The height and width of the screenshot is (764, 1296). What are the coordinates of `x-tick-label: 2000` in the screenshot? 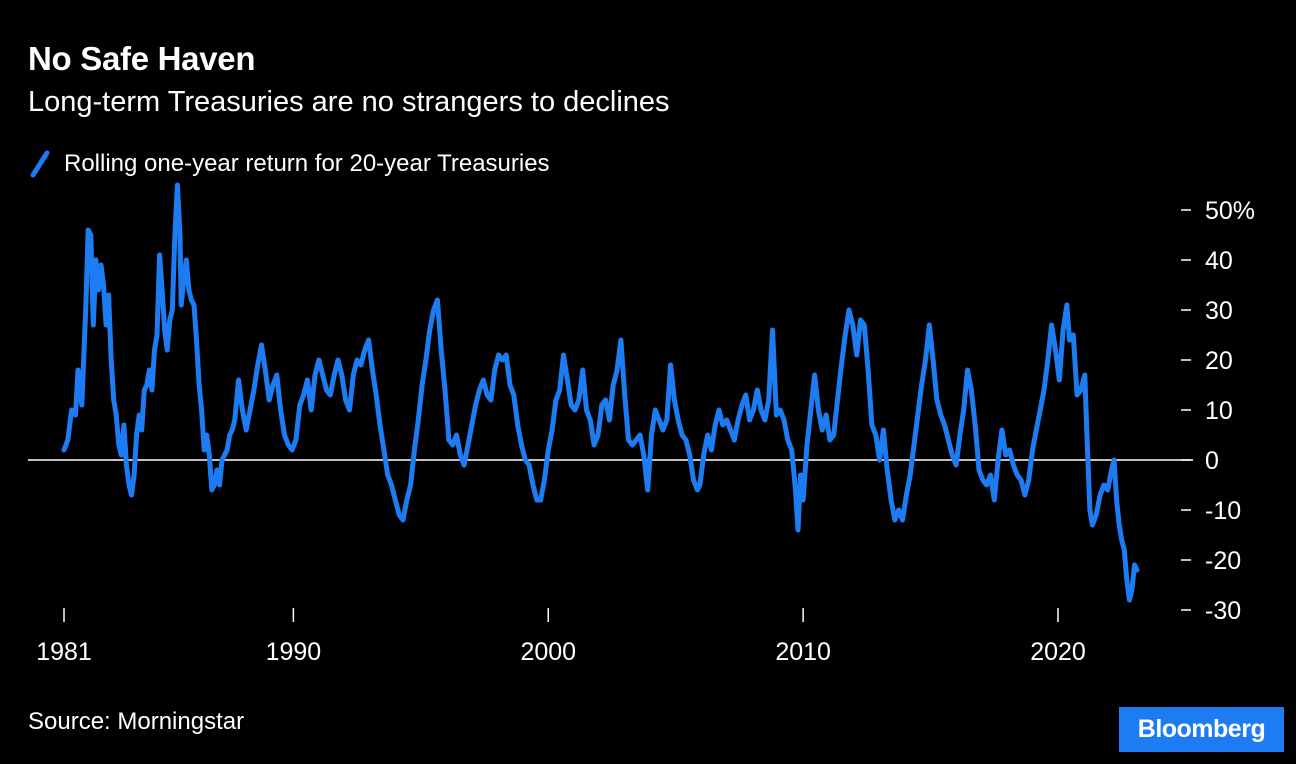 It's located at (548, 652).